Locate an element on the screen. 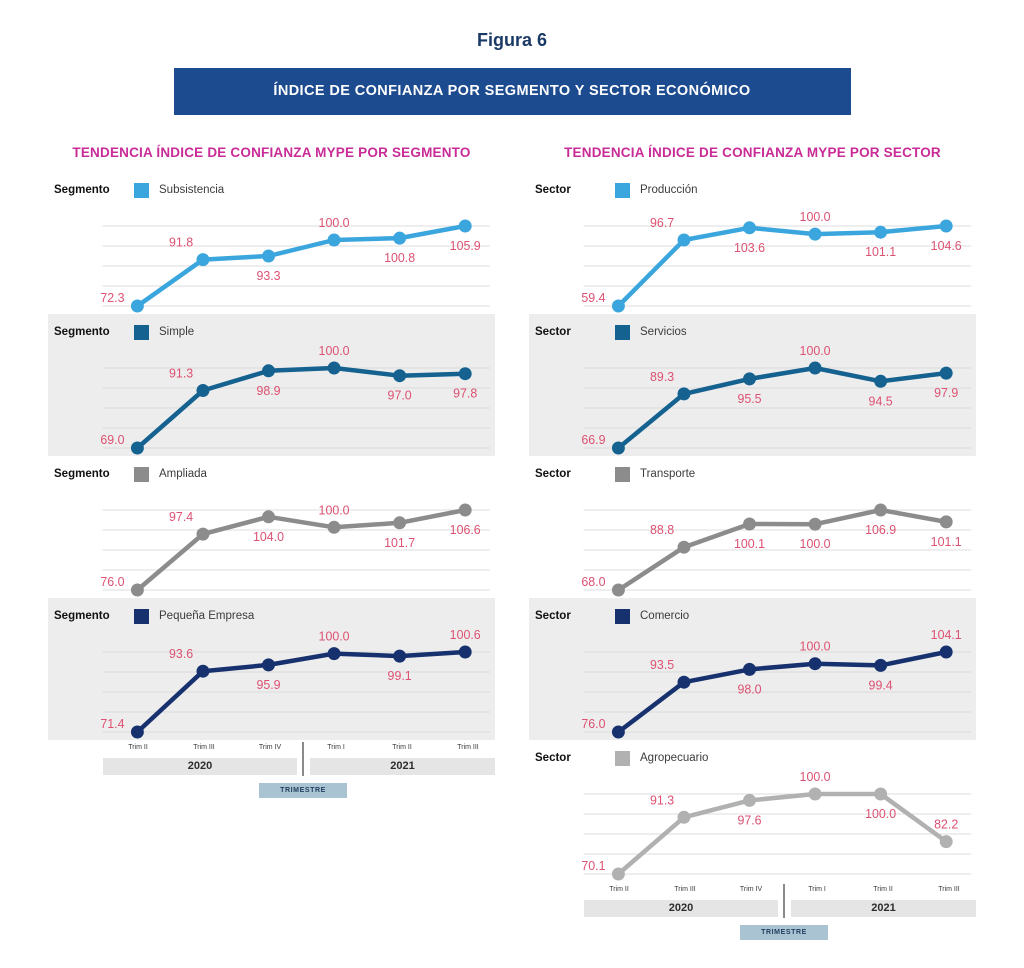 Image resolution: width=1024 pixels, height=968 pixels. chart-legend: Segmento Pequeña Empresa is located at coordinates (271, 616).